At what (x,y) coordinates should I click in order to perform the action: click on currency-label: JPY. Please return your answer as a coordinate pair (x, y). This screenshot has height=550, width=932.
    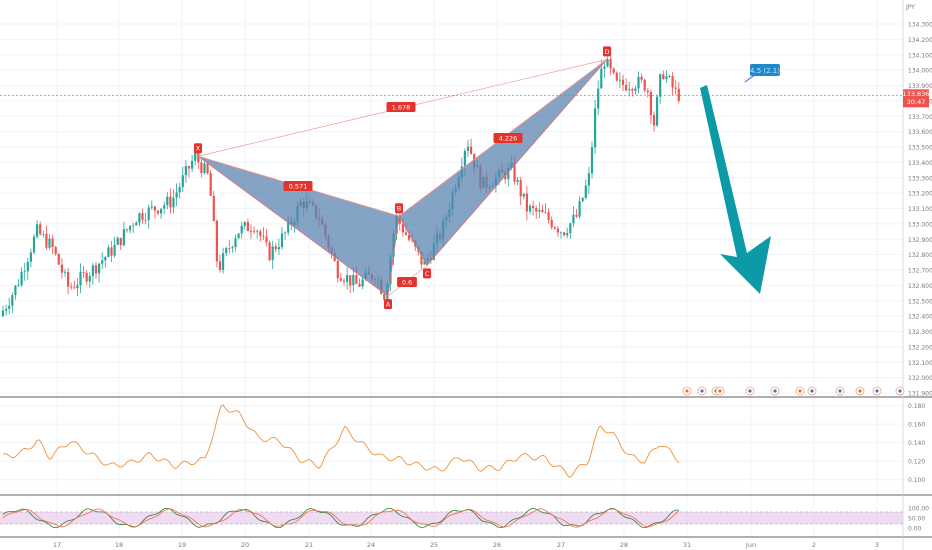
    Looking at the image, I should click on (910, 7).